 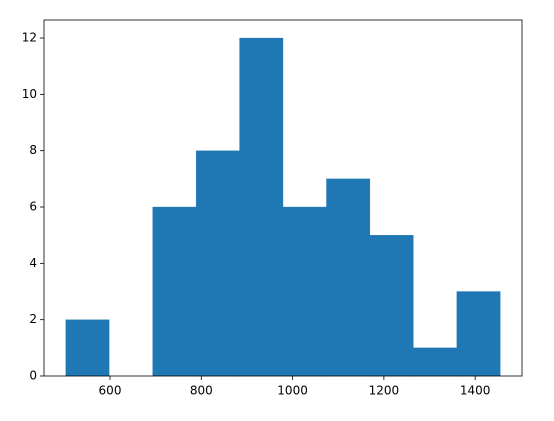 What do you see at coordinates (29, 38) in the screenshot?
I see `y-tick-label: 12` at bounding box center [29, 38].